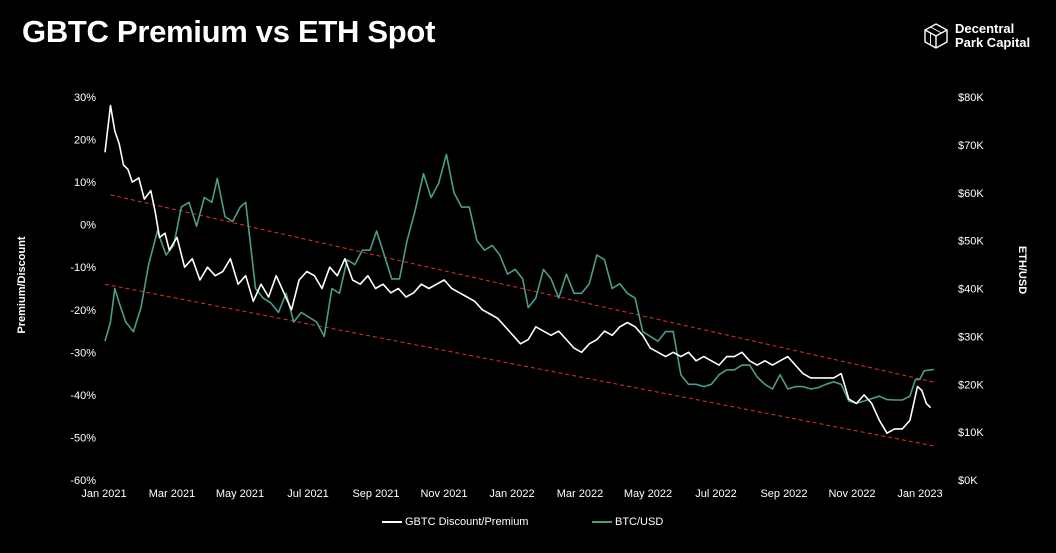 The image size is (1056, 553). Describe the element at coordinates (85, 183) in the screenshot. I see `left-axis-tick-label: 10%` at that location.